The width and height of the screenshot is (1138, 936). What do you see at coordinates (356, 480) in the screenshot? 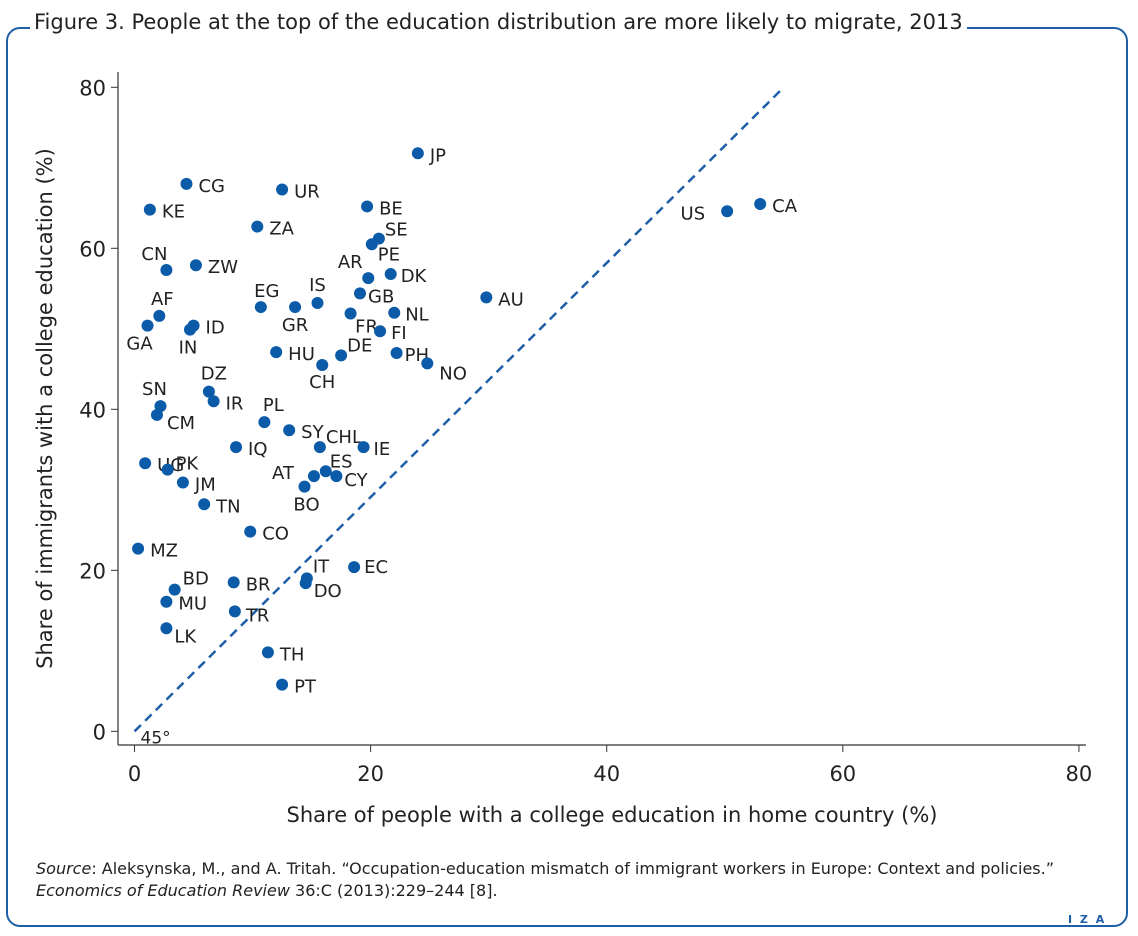
I see `point-label: CY` at bounding box center [356, 480].